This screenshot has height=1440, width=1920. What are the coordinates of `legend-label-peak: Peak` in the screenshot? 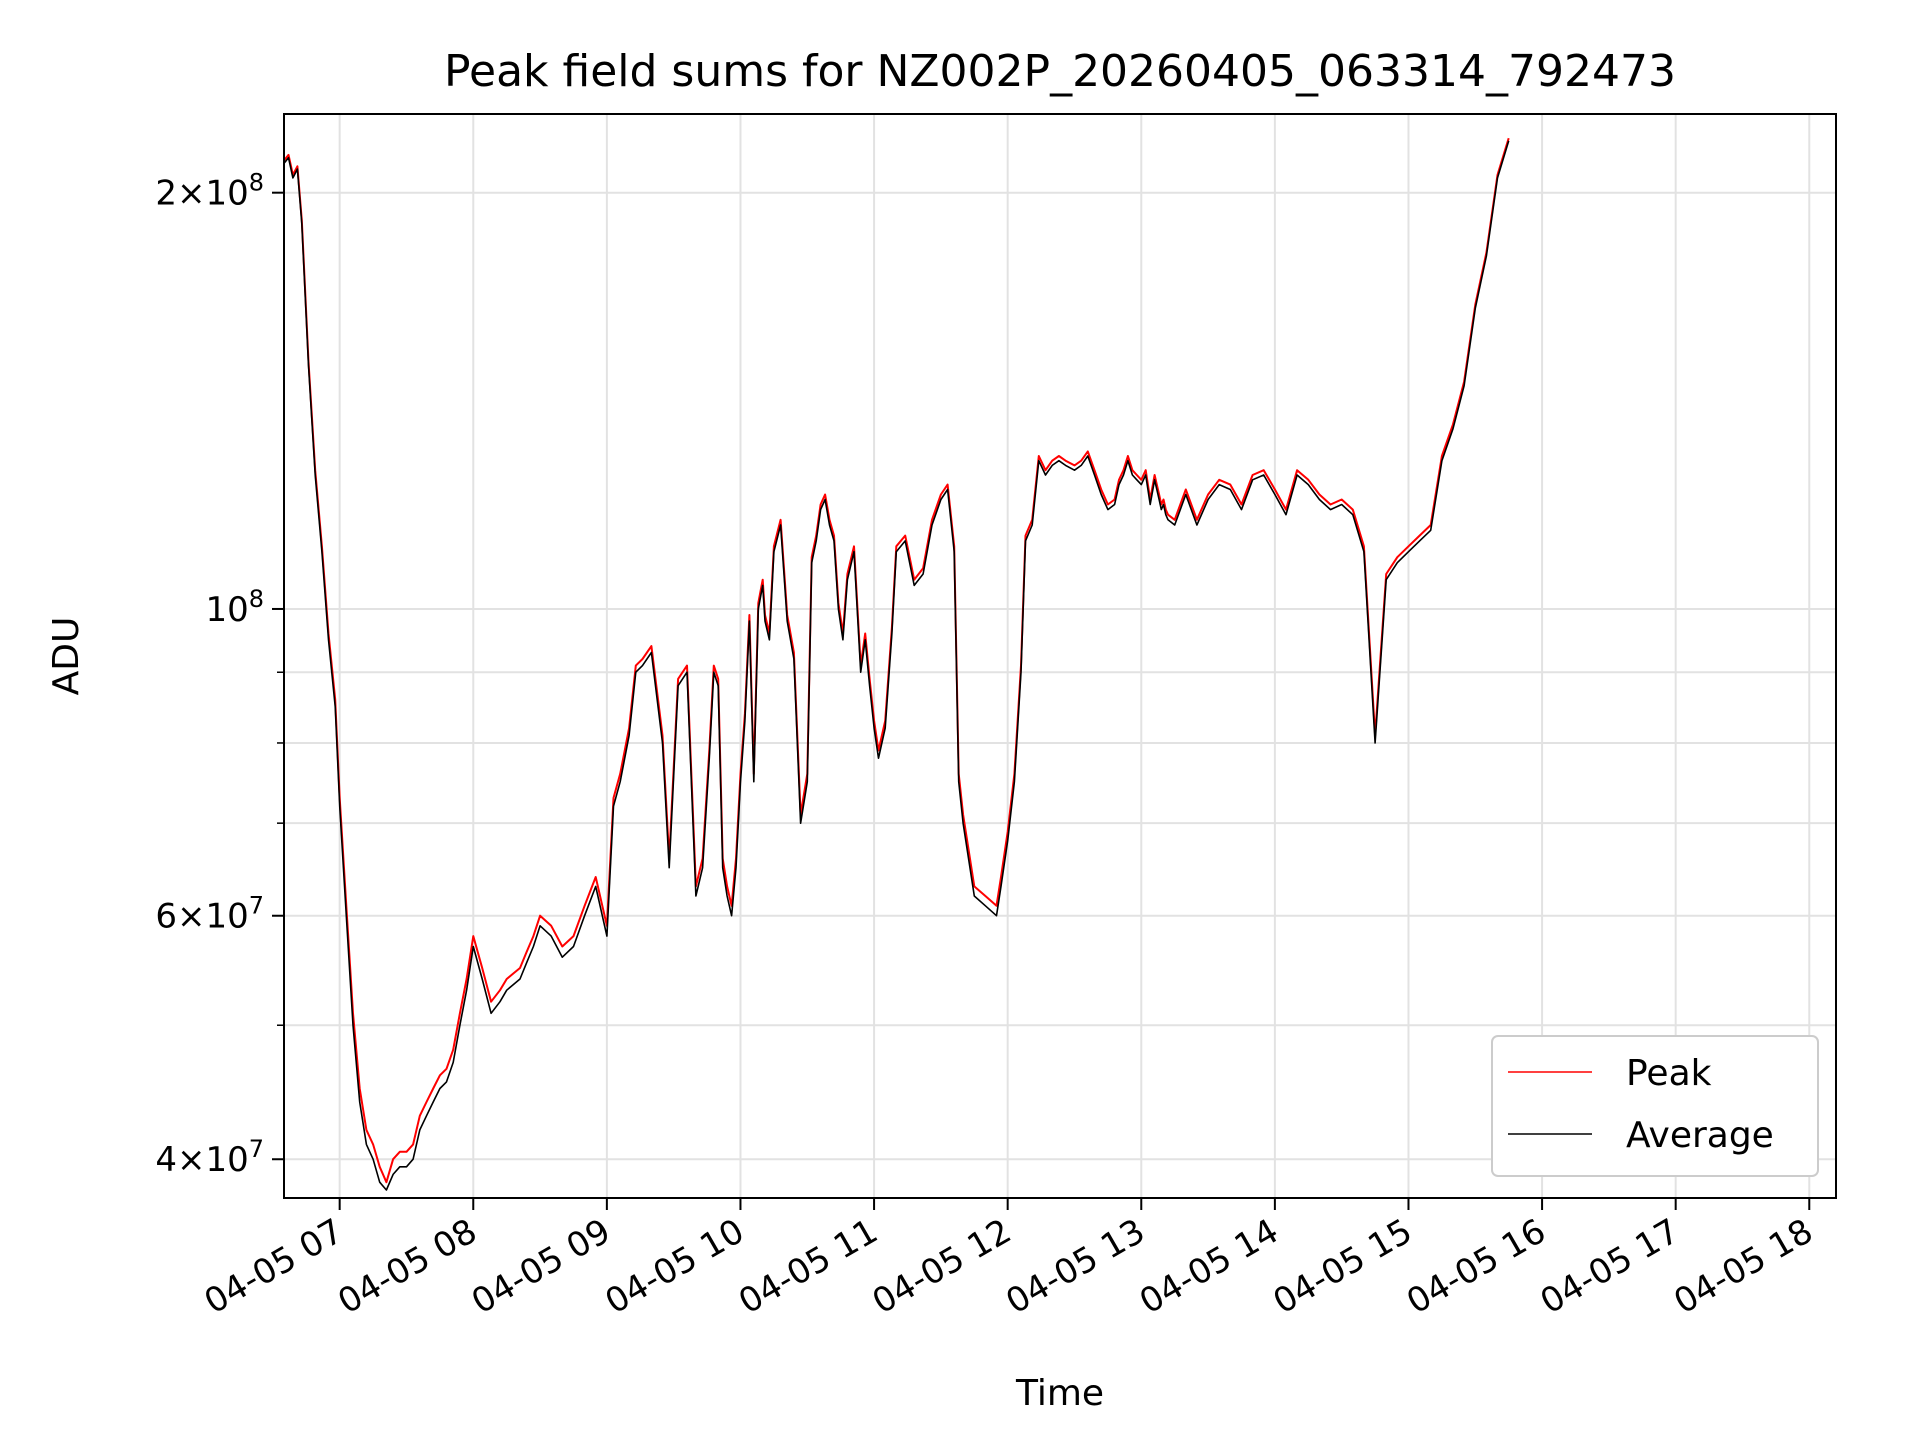 It's located at (1669, 1073).